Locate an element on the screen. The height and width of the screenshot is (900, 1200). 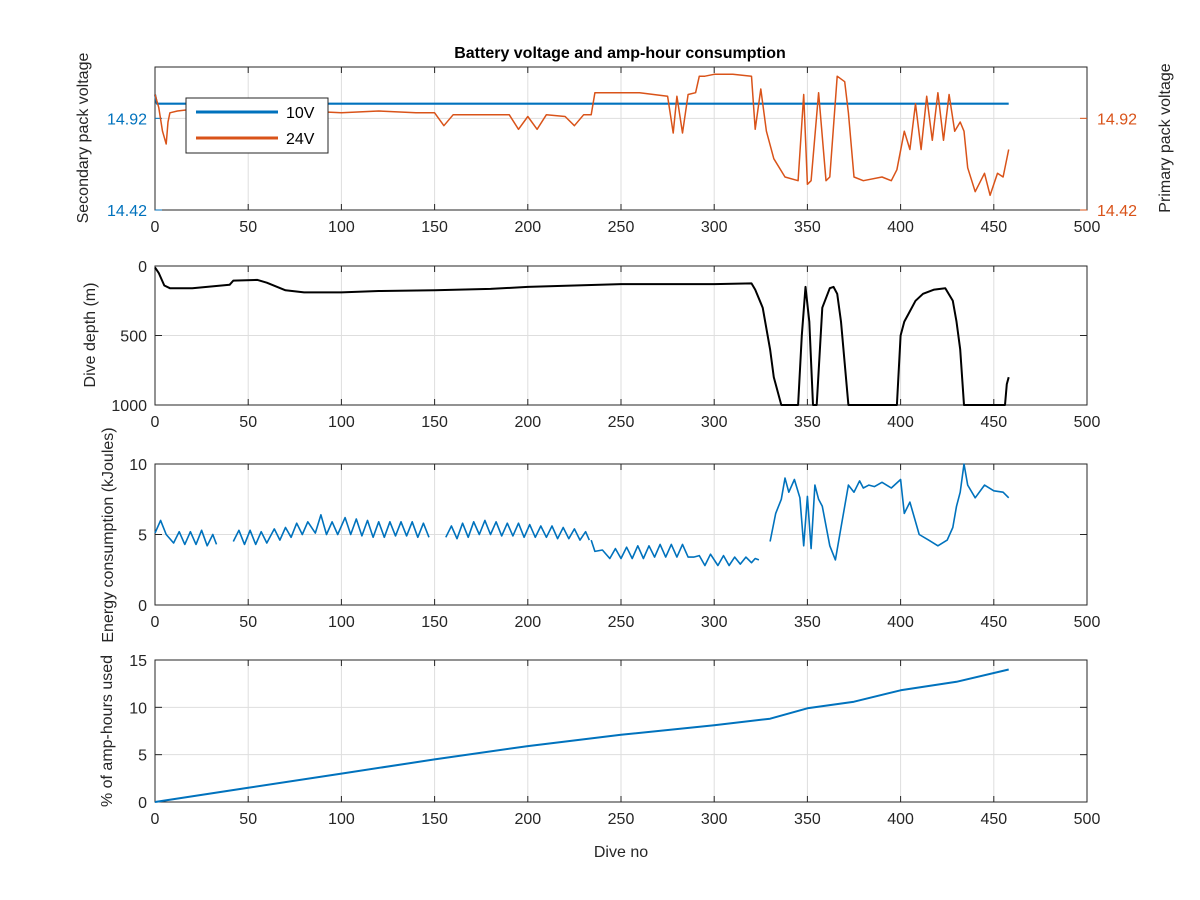
legend-box is located at coordinates (257, 125).